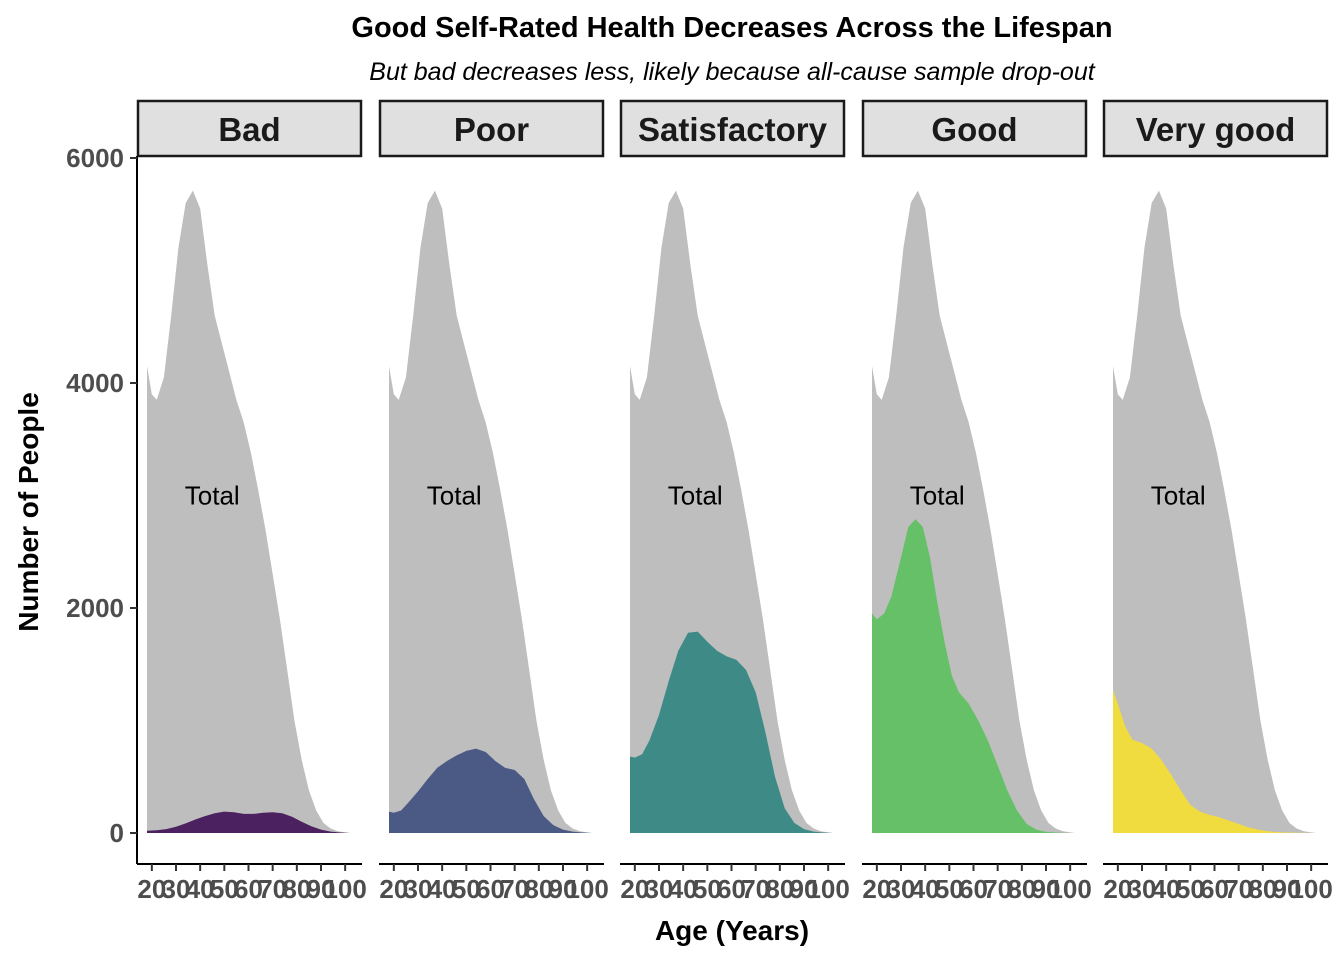 The image size is (1344, 960). What do you see at coordinates (117, 833) in the screenshot?
I see `y-tick-label: 0` at bounding box center [117, 833].